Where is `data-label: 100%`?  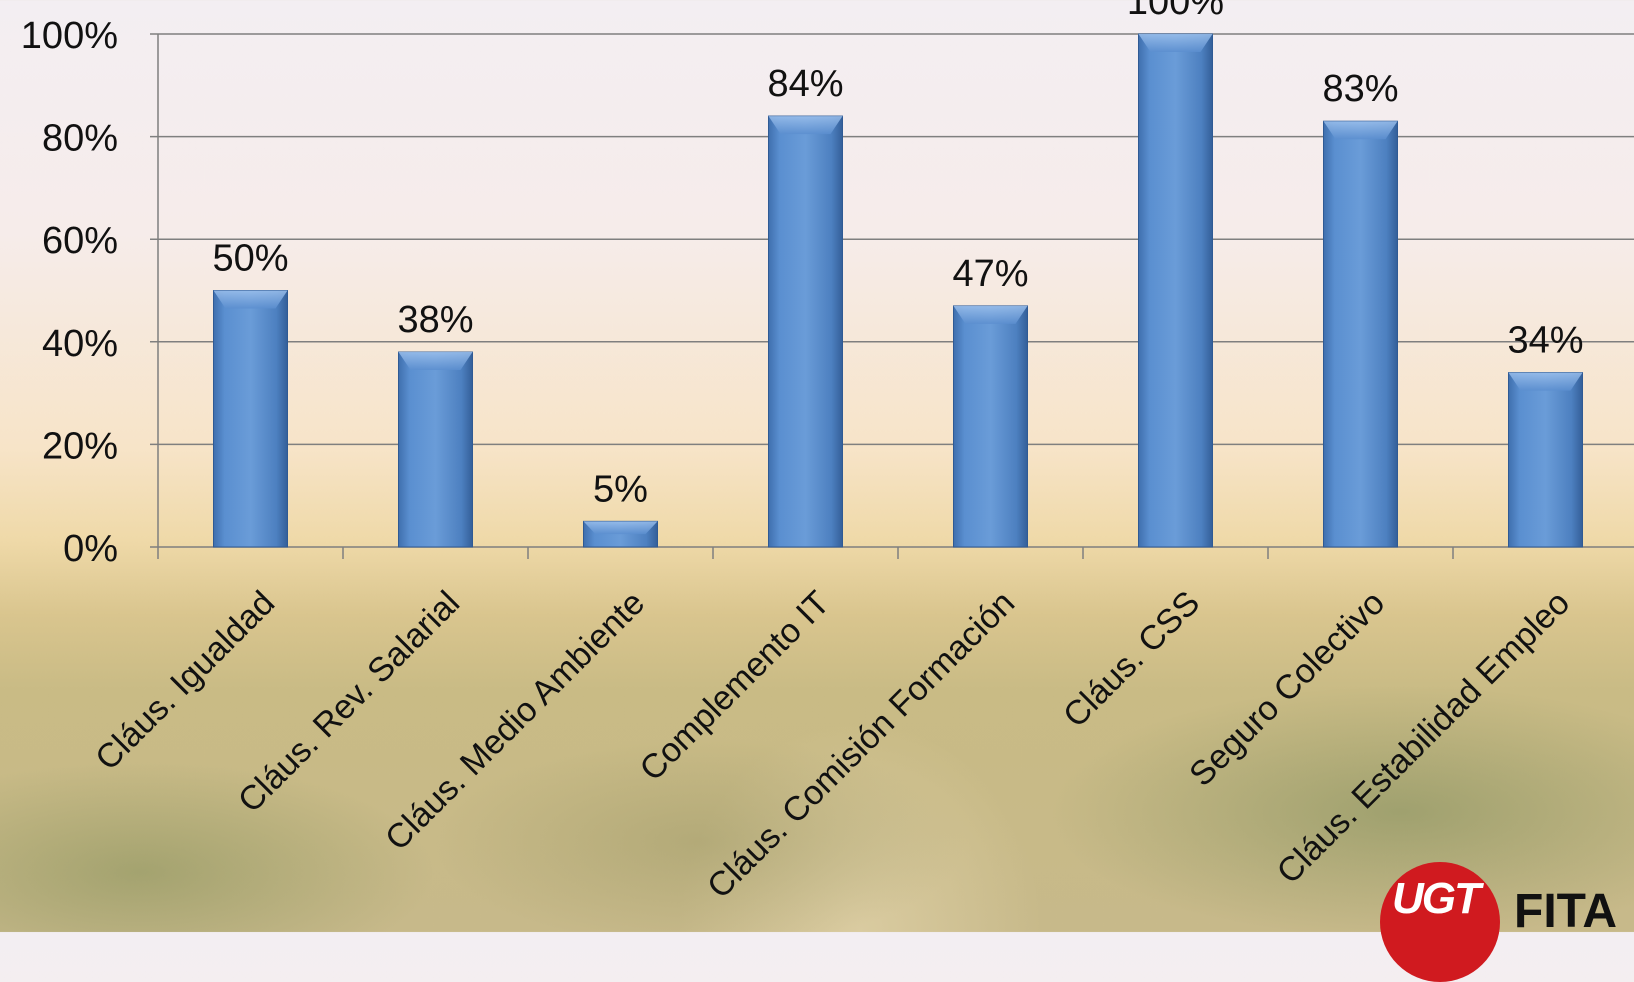 data-label: 100% is located at coordinates (1175, 11).